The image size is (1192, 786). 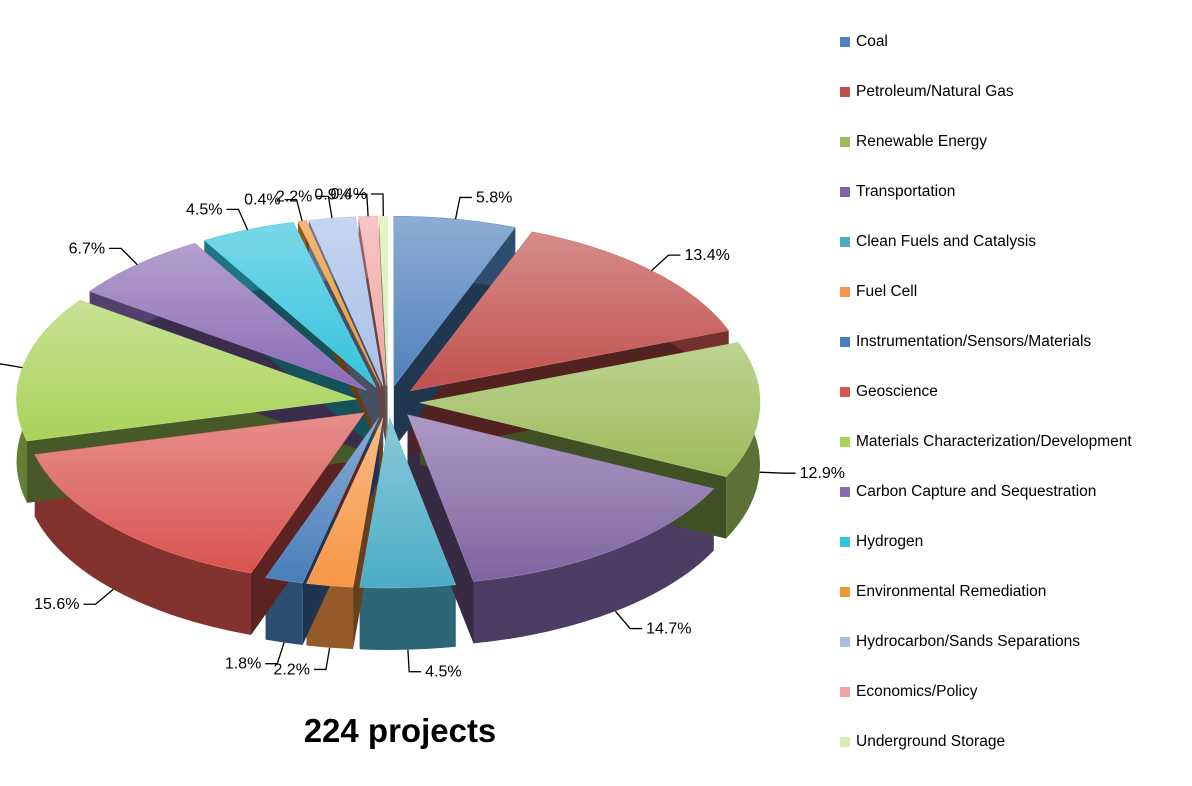 I want to click on legend-item: Environmental Remediation, so click(x=943, y=592).